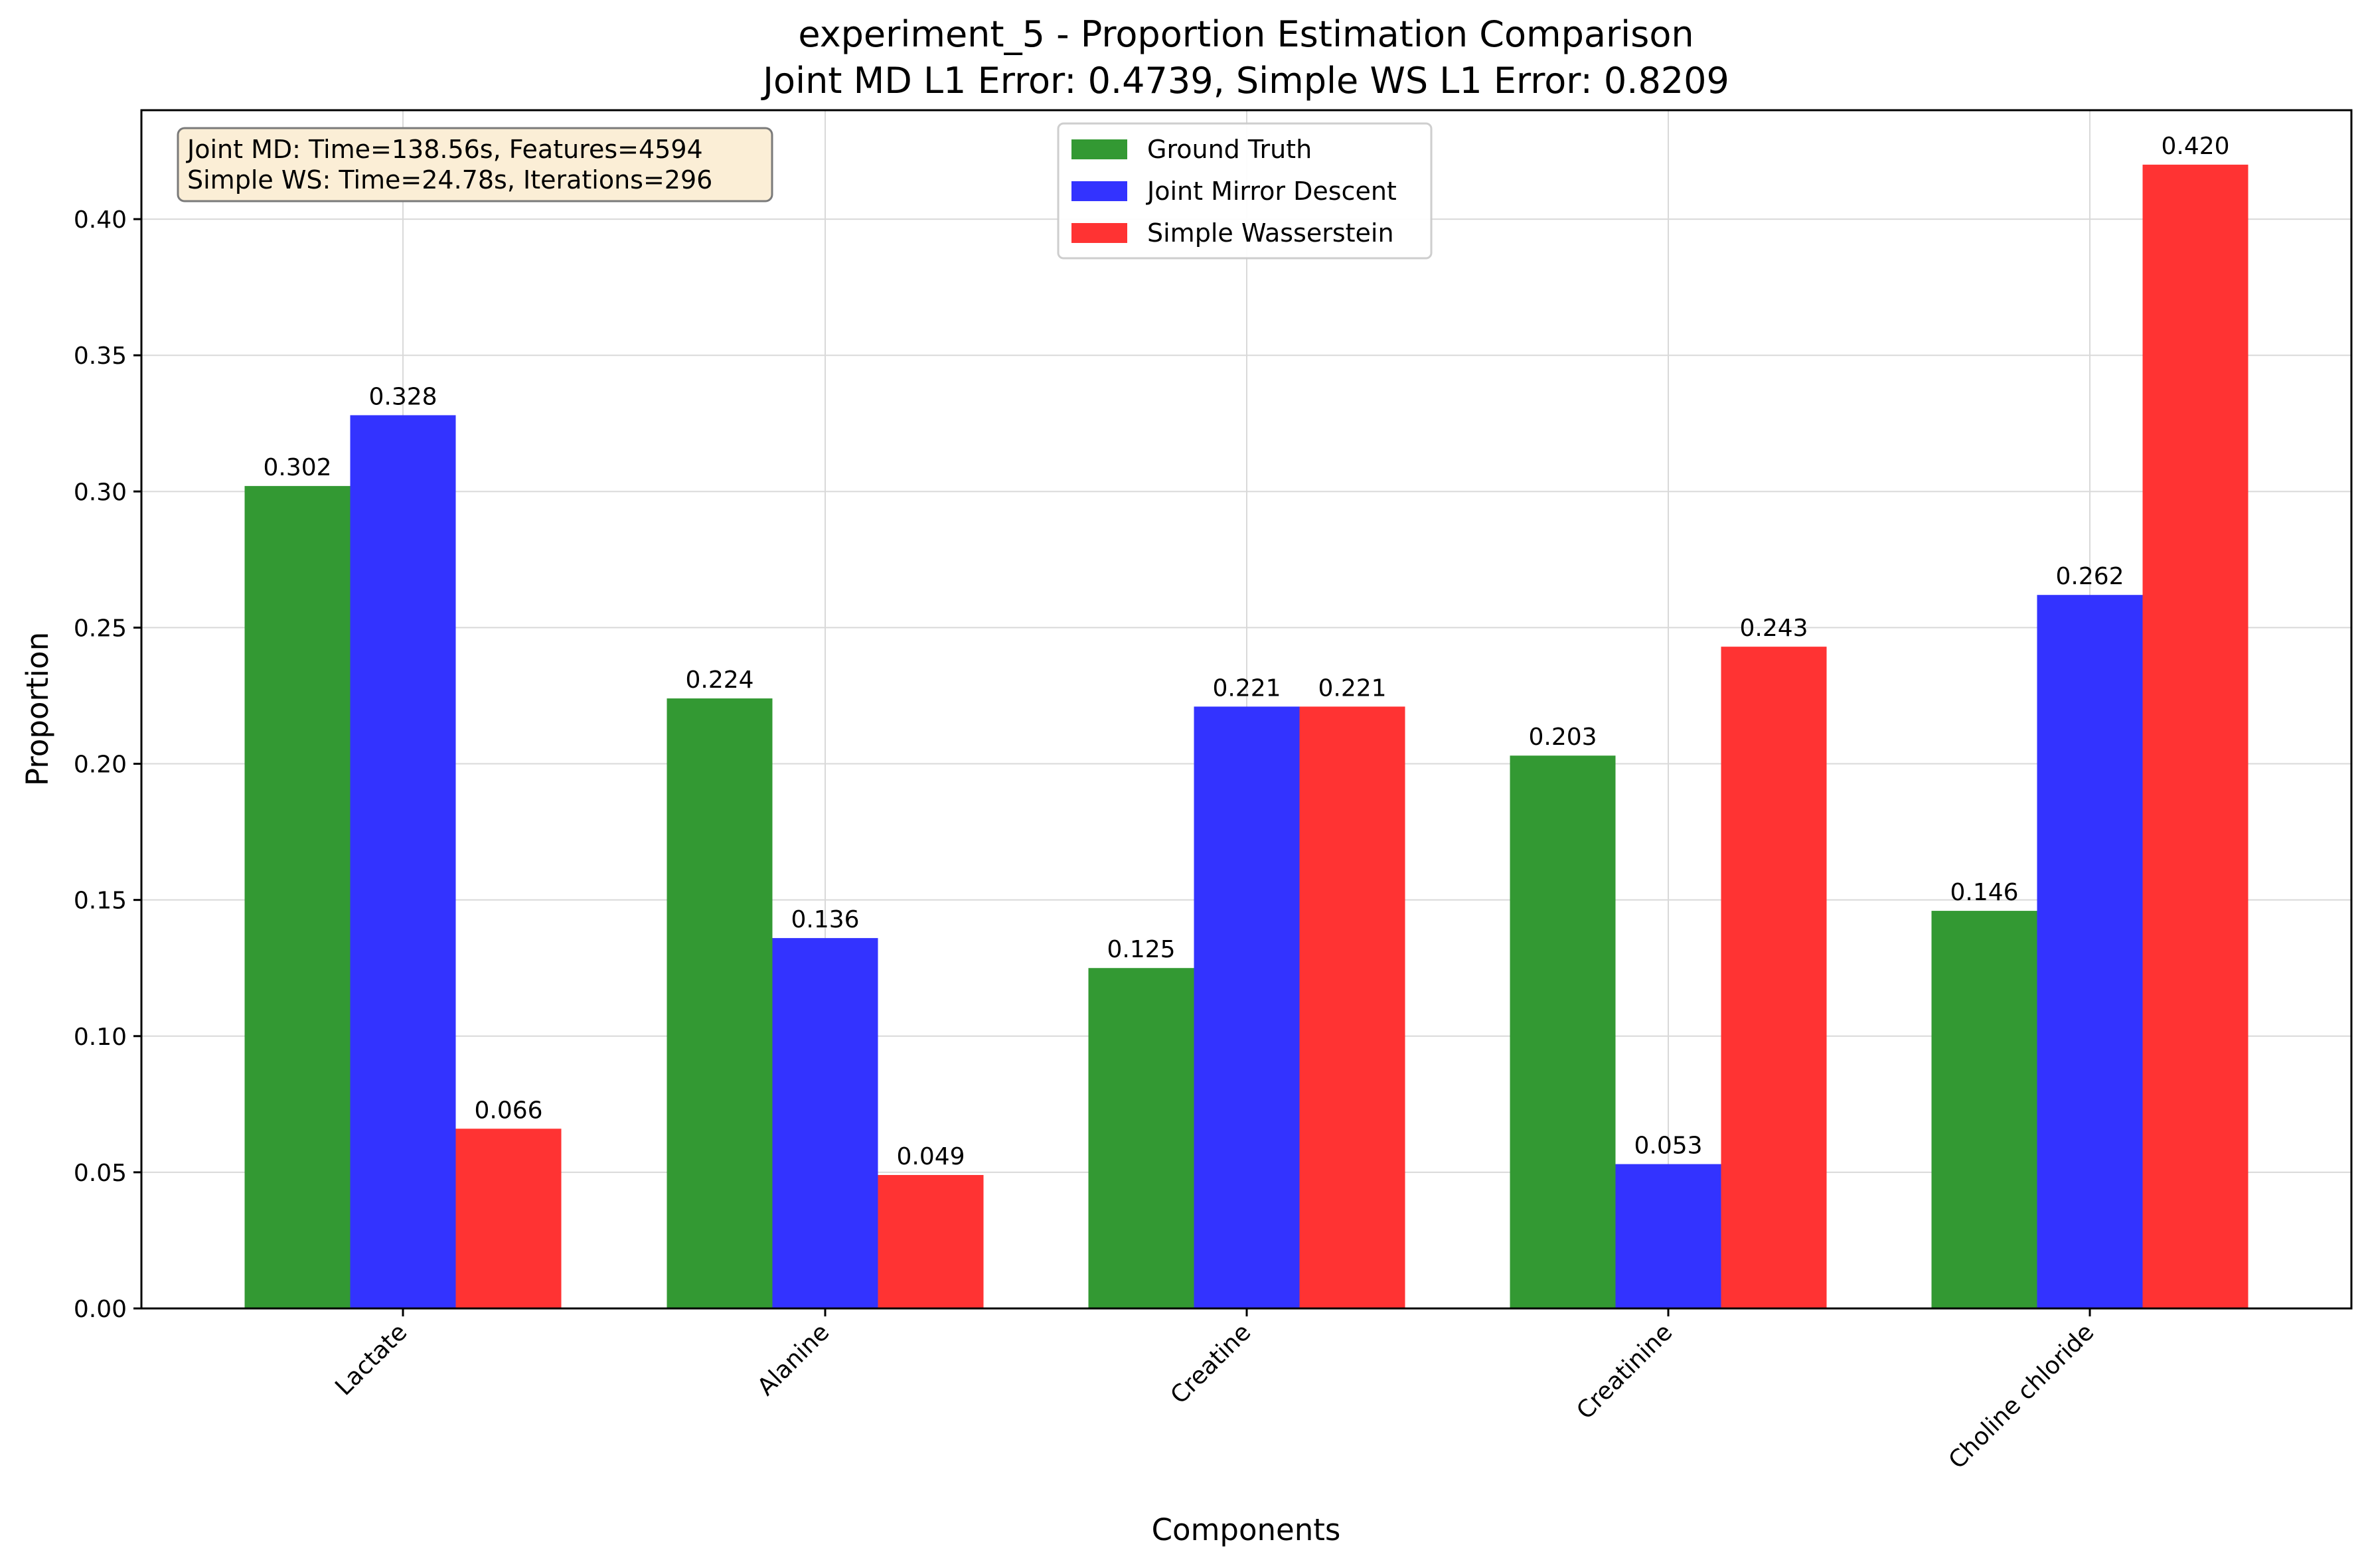 The image size is (2366, 1568). I want to click on bar-value-label: 0.243, so click(1774, 629).